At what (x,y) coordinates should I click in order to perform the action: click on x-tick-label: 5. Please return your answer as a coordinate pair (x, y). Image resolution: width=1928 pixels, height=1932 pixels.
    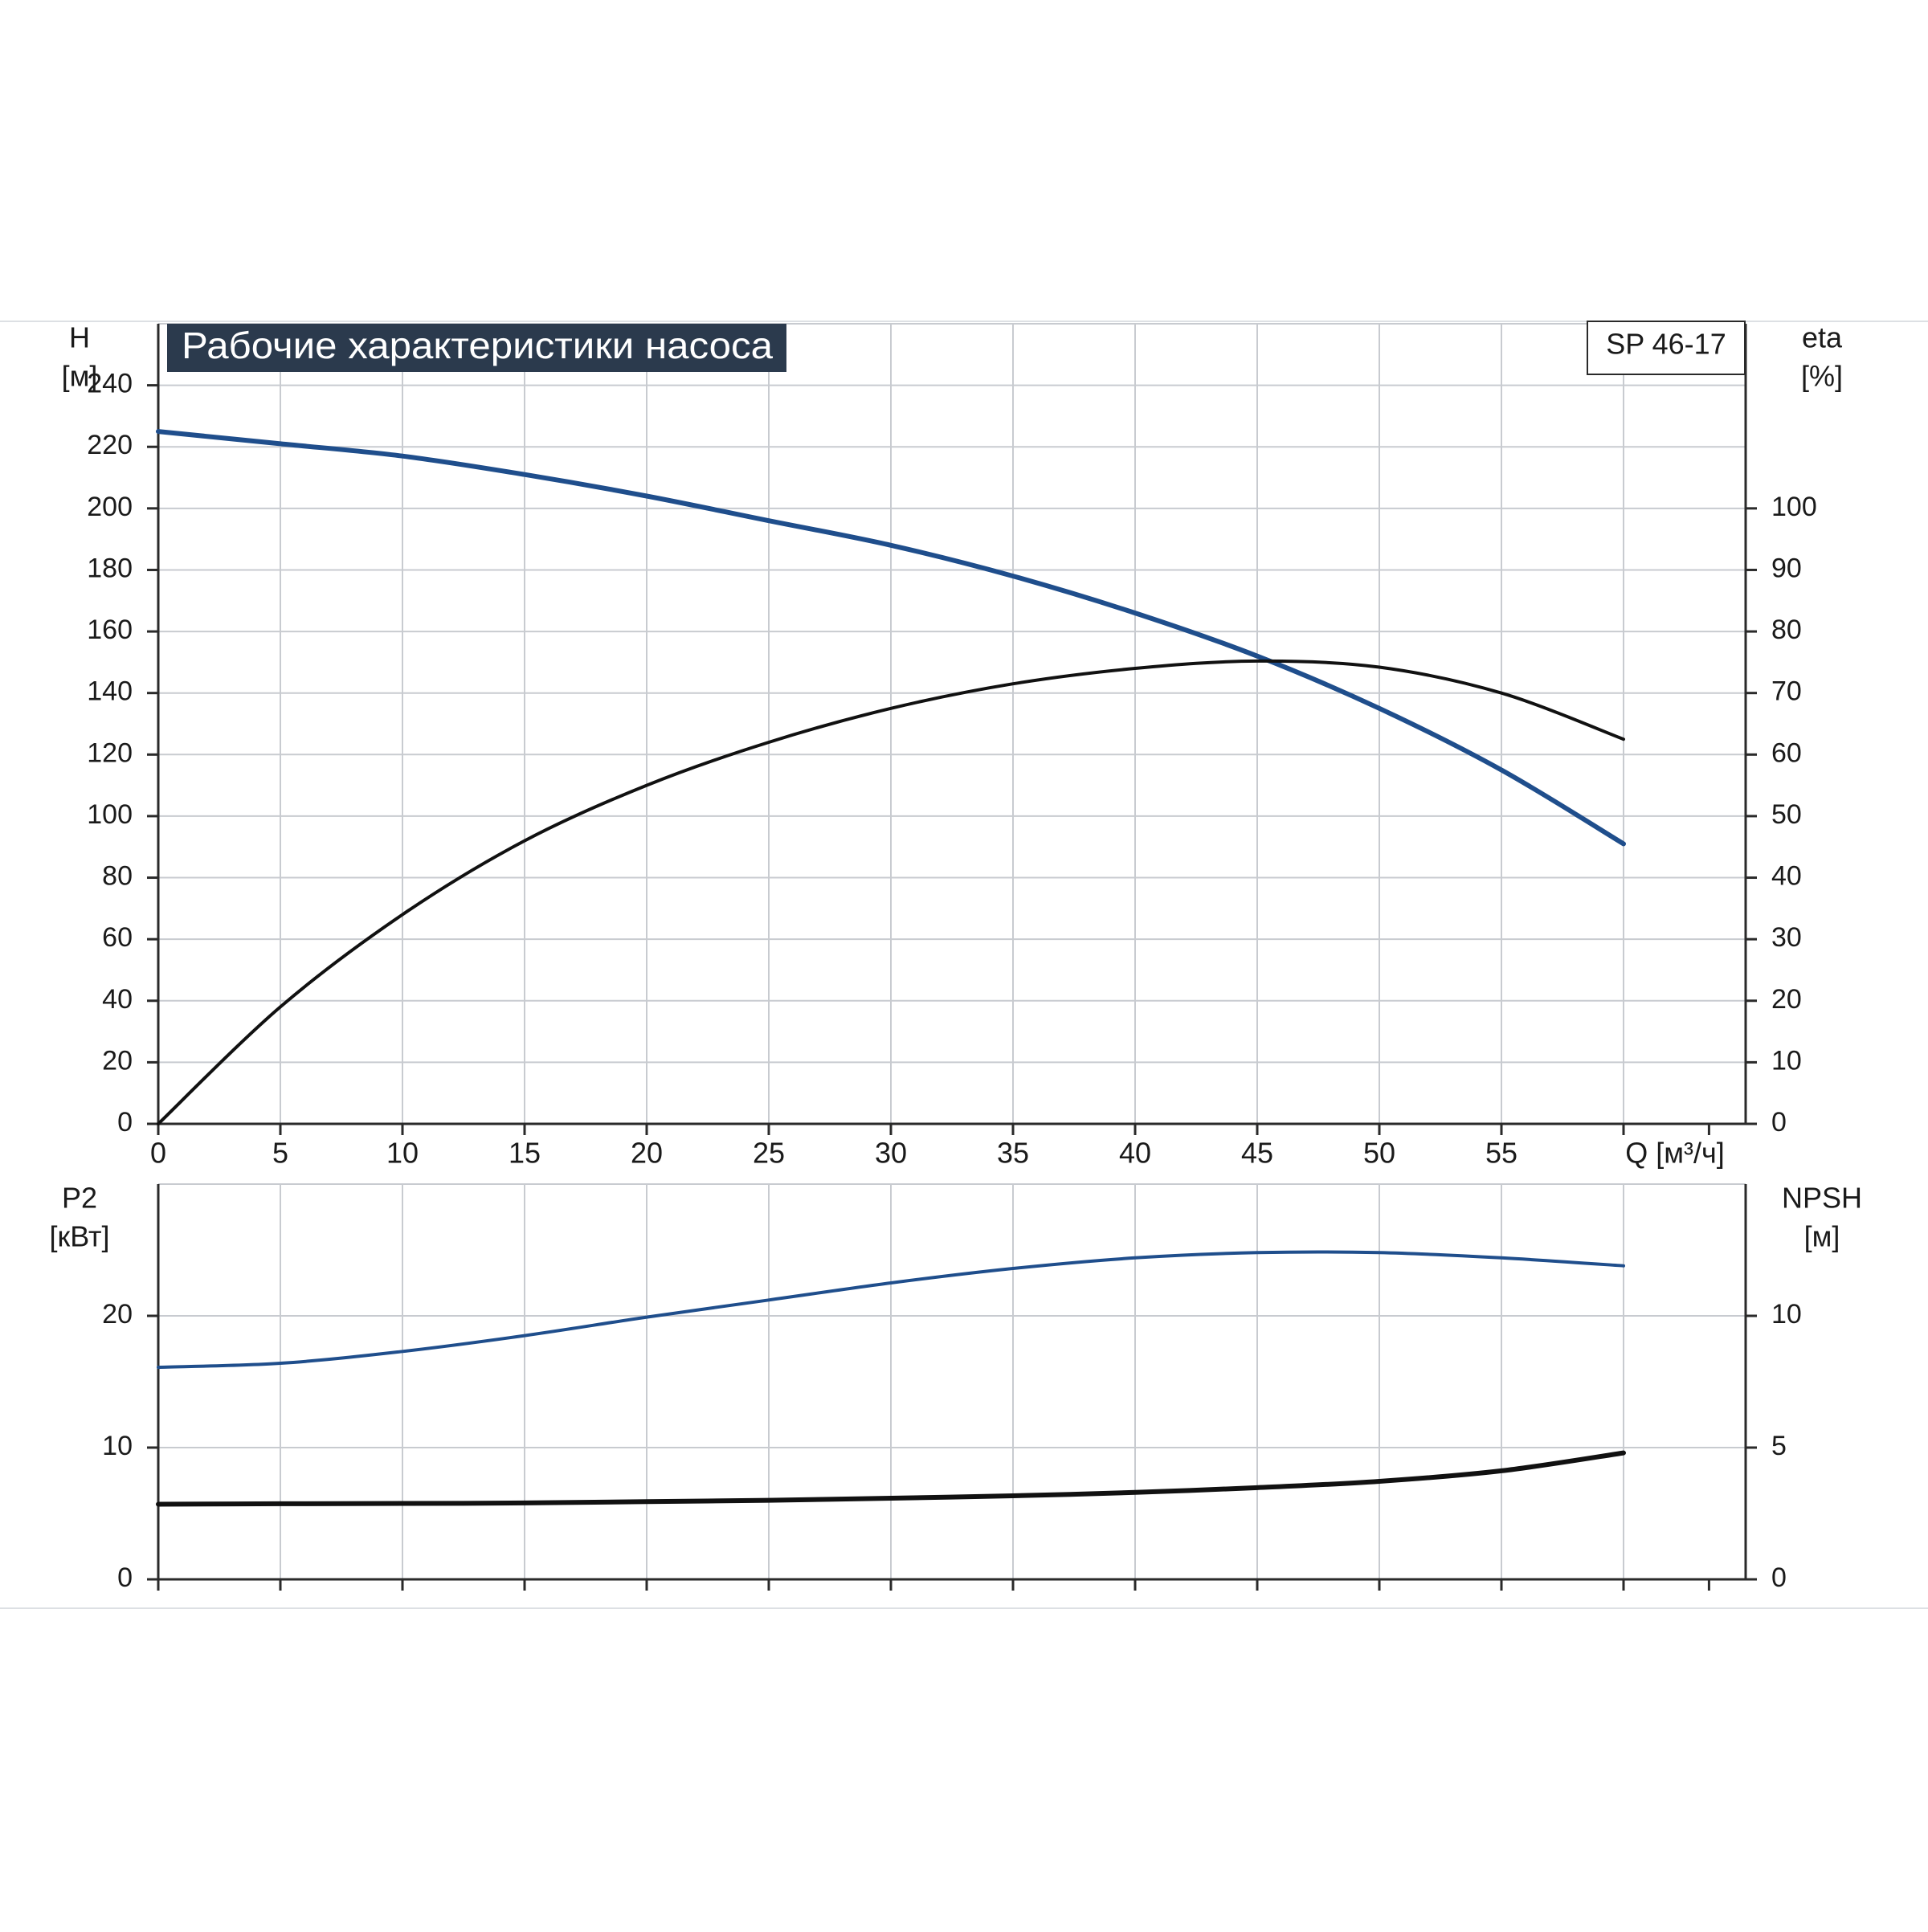
    Looking at the image, I should click on (280, 1153).